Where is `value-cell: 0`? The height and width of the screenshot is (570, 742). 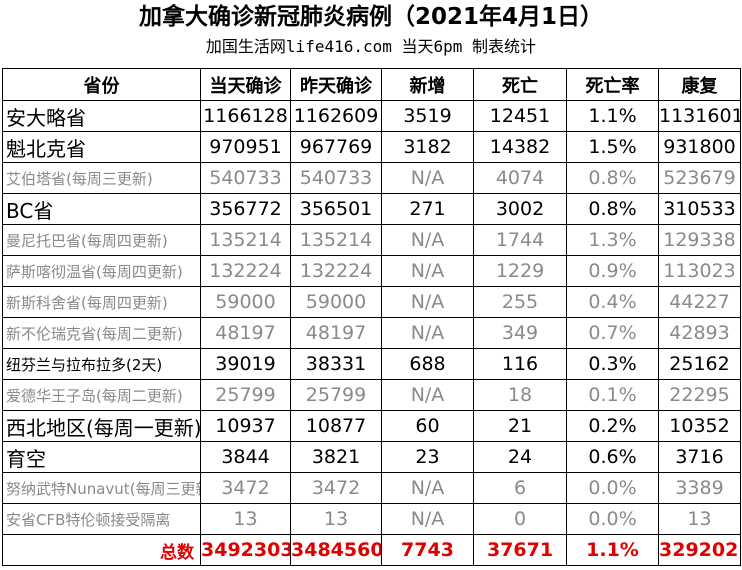
value-cell: 0 is located at coordinates (520, 519).